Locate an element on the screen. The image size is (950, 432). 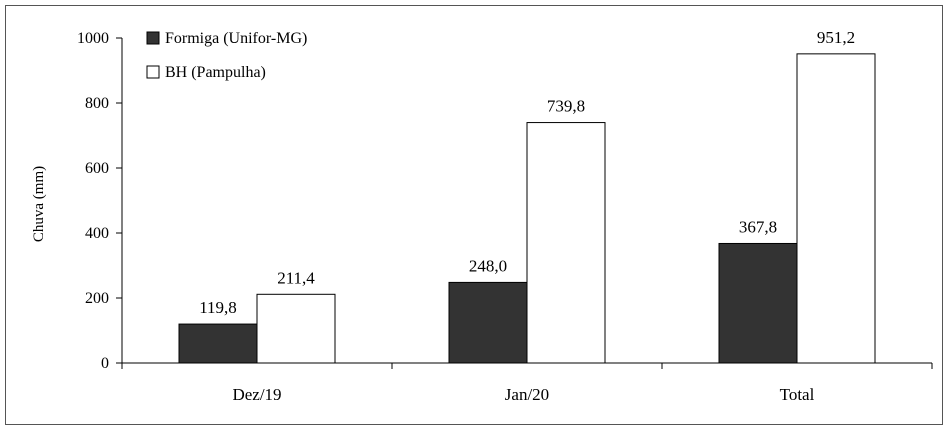
bar-value-label: 367,8 is located at coordinates (758, 226).